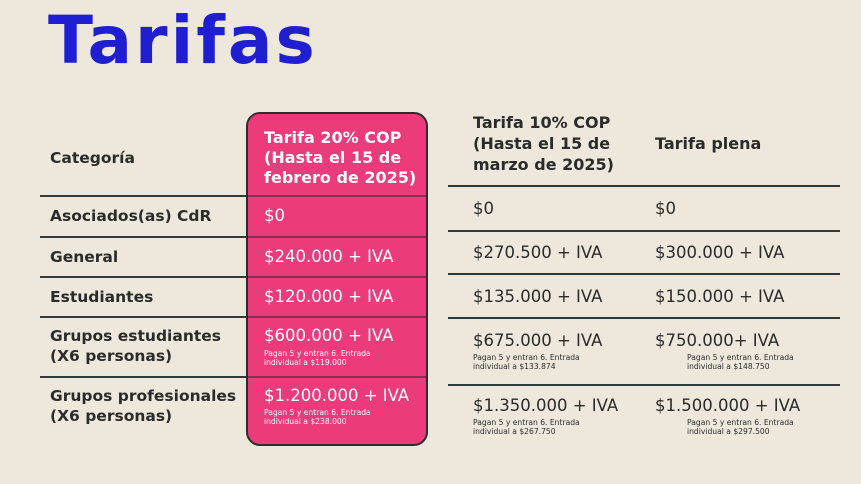 This screenshot has height=484, width=861. Describe the element at coordinates (143, 396) in the screenshot. I see `row-category: Grupos profesionales` at that location.